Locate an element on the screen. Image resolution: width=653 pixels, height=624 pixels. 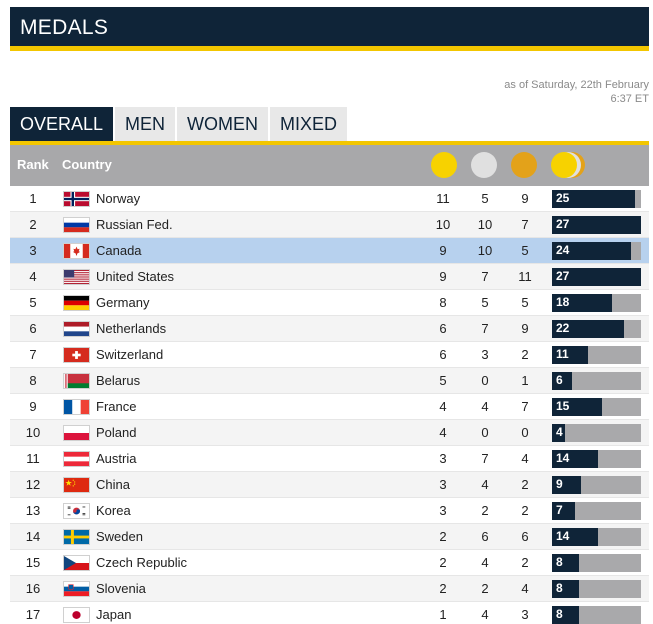
total-count: 27 is located at coordinates (563, 224).